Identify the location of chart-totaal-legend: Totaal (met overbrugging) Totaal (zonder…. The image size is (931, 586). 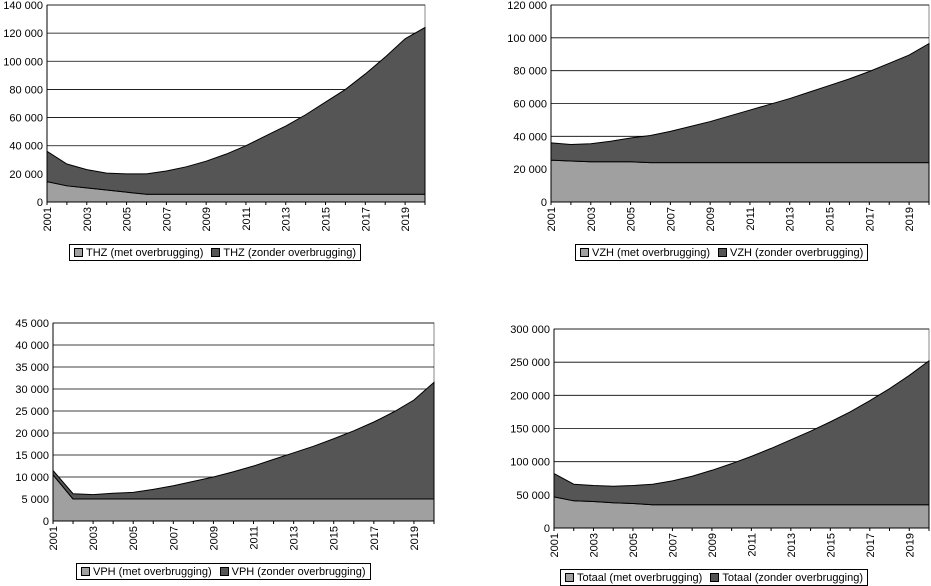
(714, 577).